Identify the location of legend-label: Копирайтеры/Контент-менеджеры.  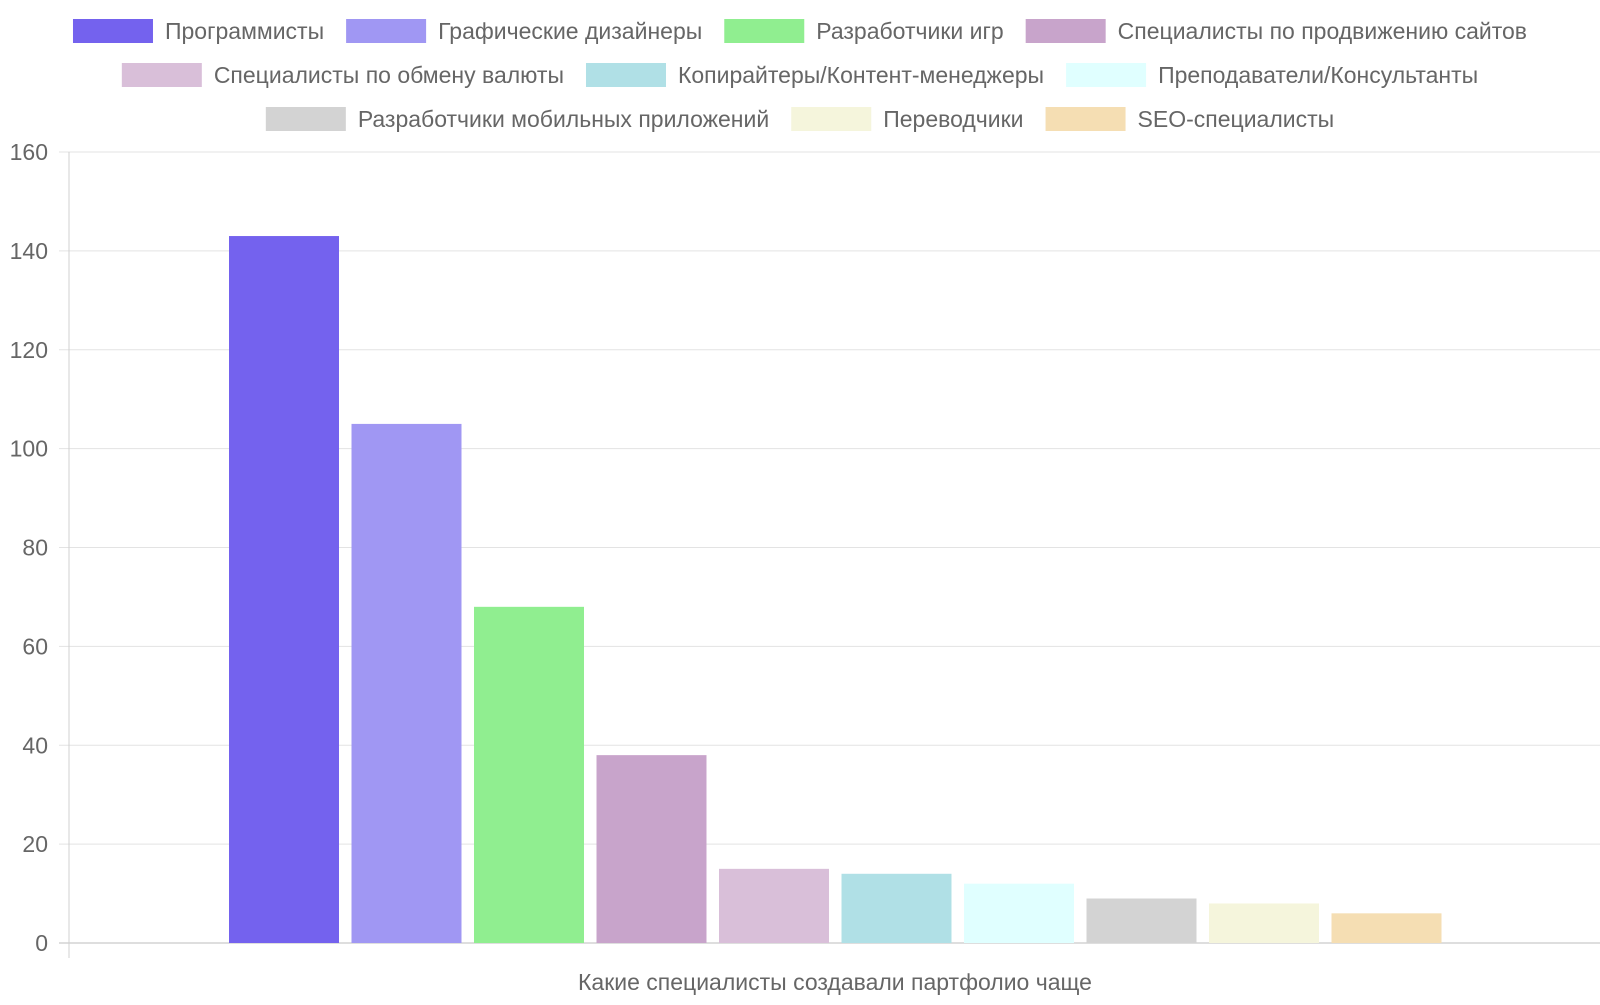
(861, 75).